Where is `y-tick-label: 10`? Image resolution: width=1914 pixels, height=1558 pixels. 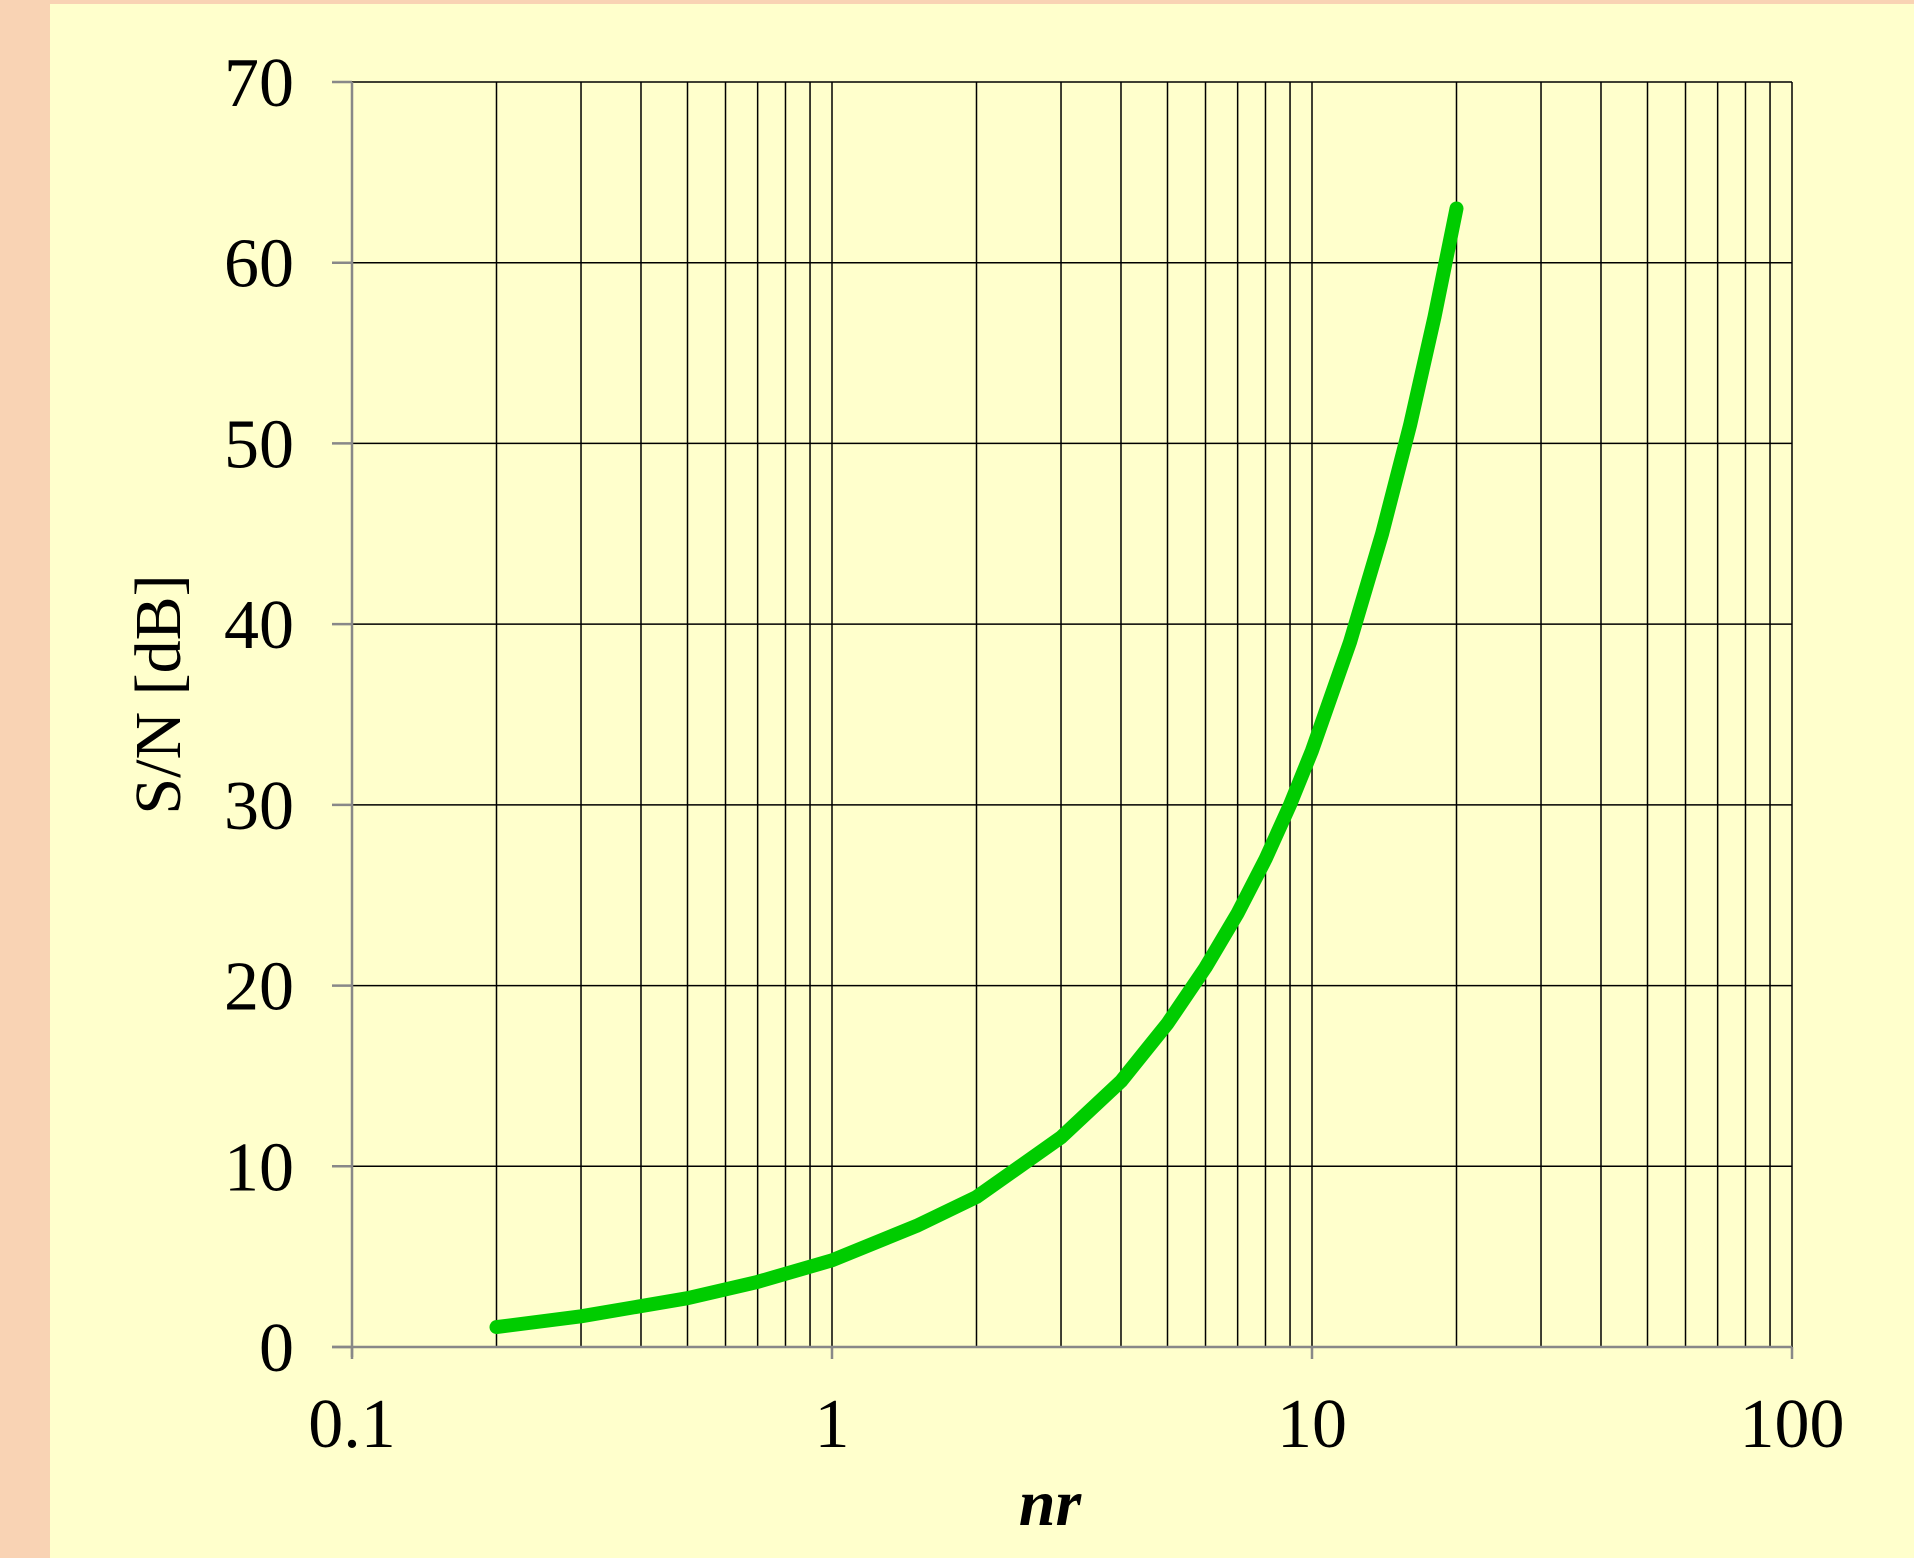 y-tick-label: 10 is located at coordinates (259, 1167).